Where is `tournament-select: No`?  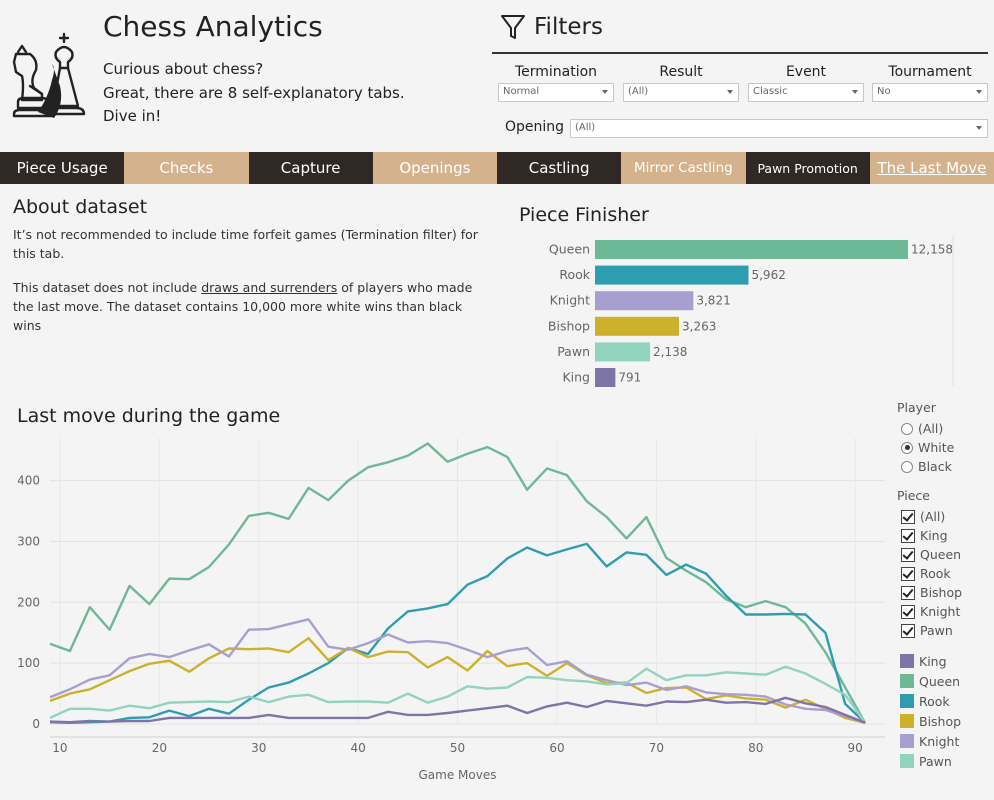
tournament-select: No is located at coordinates (930, 92).